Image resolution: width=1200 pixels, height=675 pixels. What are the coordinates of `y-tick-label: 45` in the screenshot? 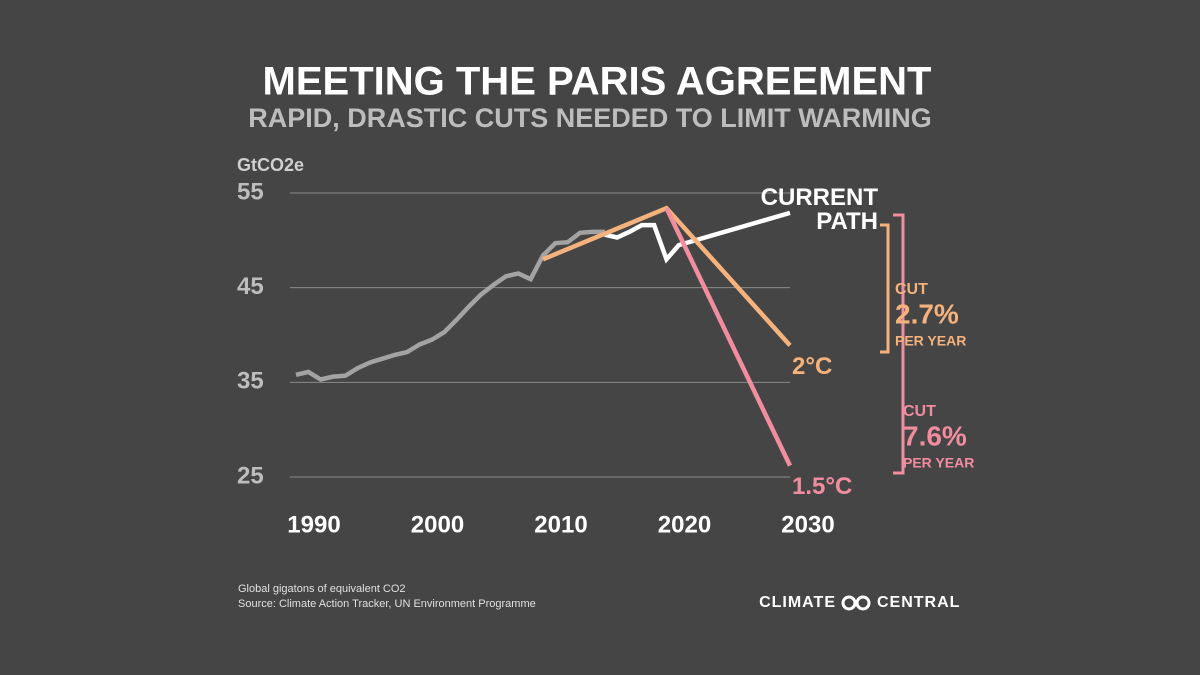 It's located at (250, 286).